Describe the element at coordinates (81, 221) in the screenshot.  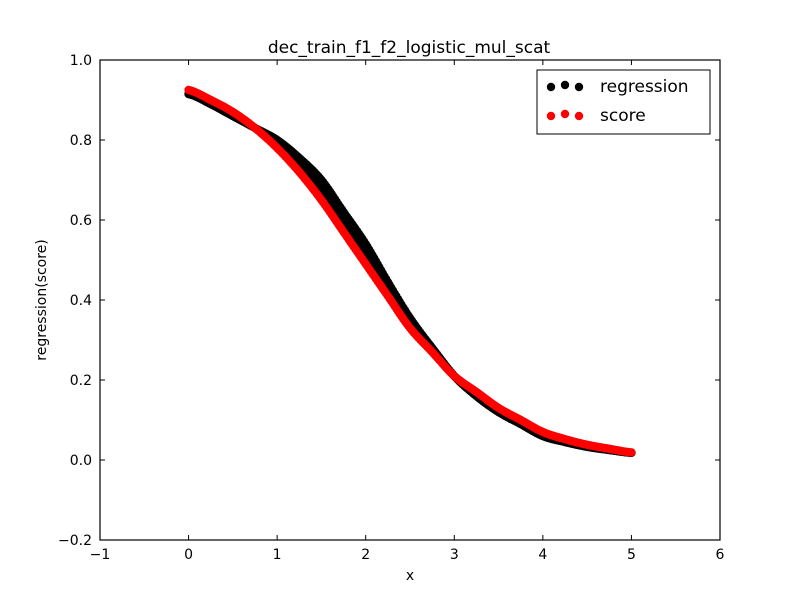
I see `y-tick-label: 0.6` at that location.